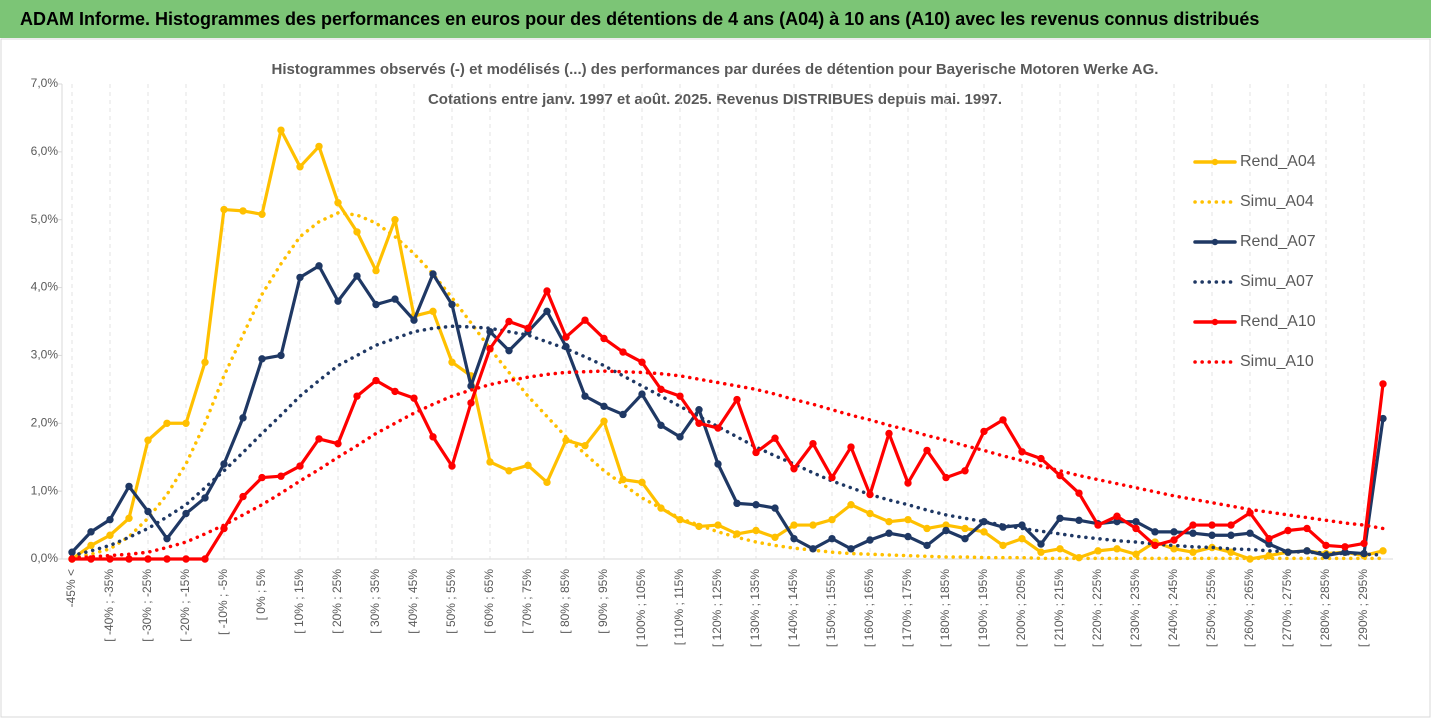 Image resolution: width=1431 pixels, height=719 pixels. What do you see at coordinates (1278, 321) in the screenshot?
I see `legend-label: Rend_A10` at bounding box center [1278, 321].